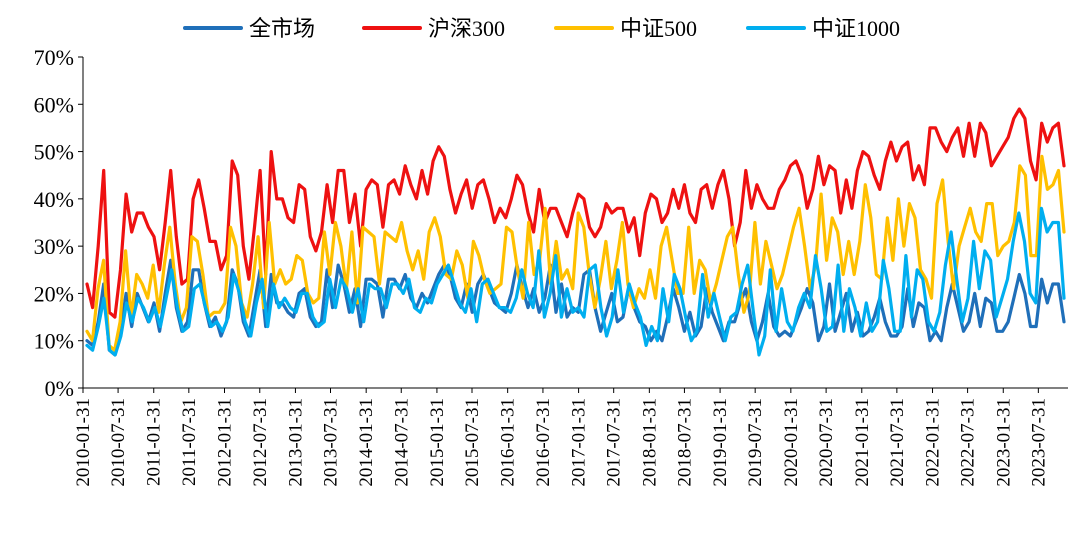  I want to click on legend-label-1: 沪深300, so click(466, 28).